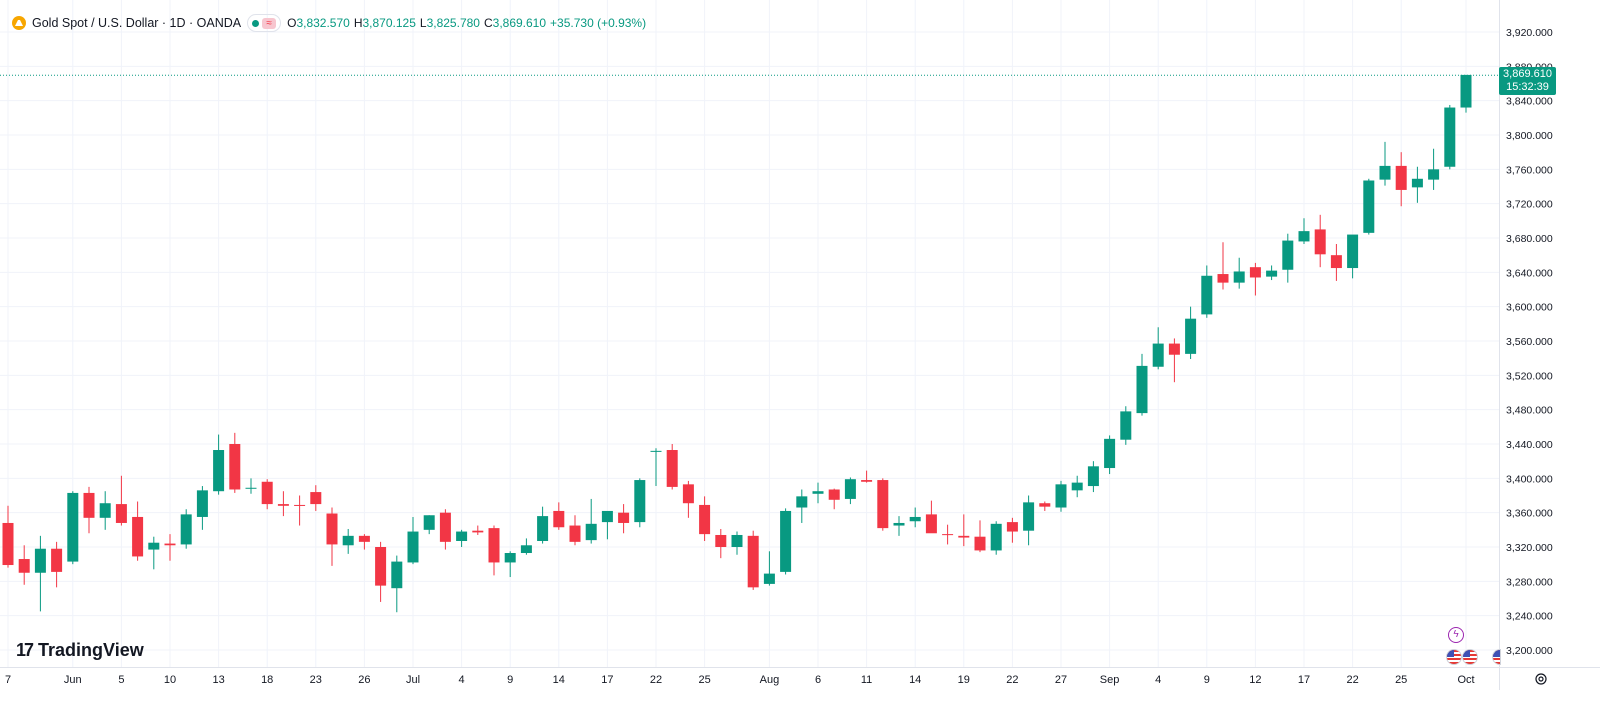 This screenshot has height=709, width=1600. What do you see at coordinates (264, 23) in the screenshot?
I see `market-status-pill: ≈` at bounding box center [264, 23].